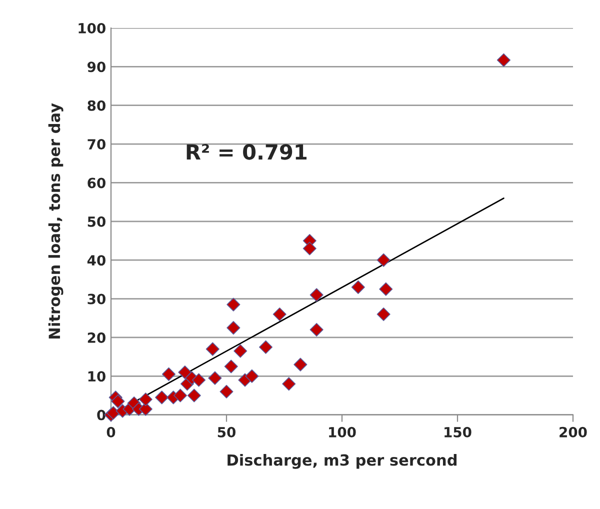  Describe the element at coordinates (97, 144) in the screenshot. I see `y-tick-label: 70` at that location.